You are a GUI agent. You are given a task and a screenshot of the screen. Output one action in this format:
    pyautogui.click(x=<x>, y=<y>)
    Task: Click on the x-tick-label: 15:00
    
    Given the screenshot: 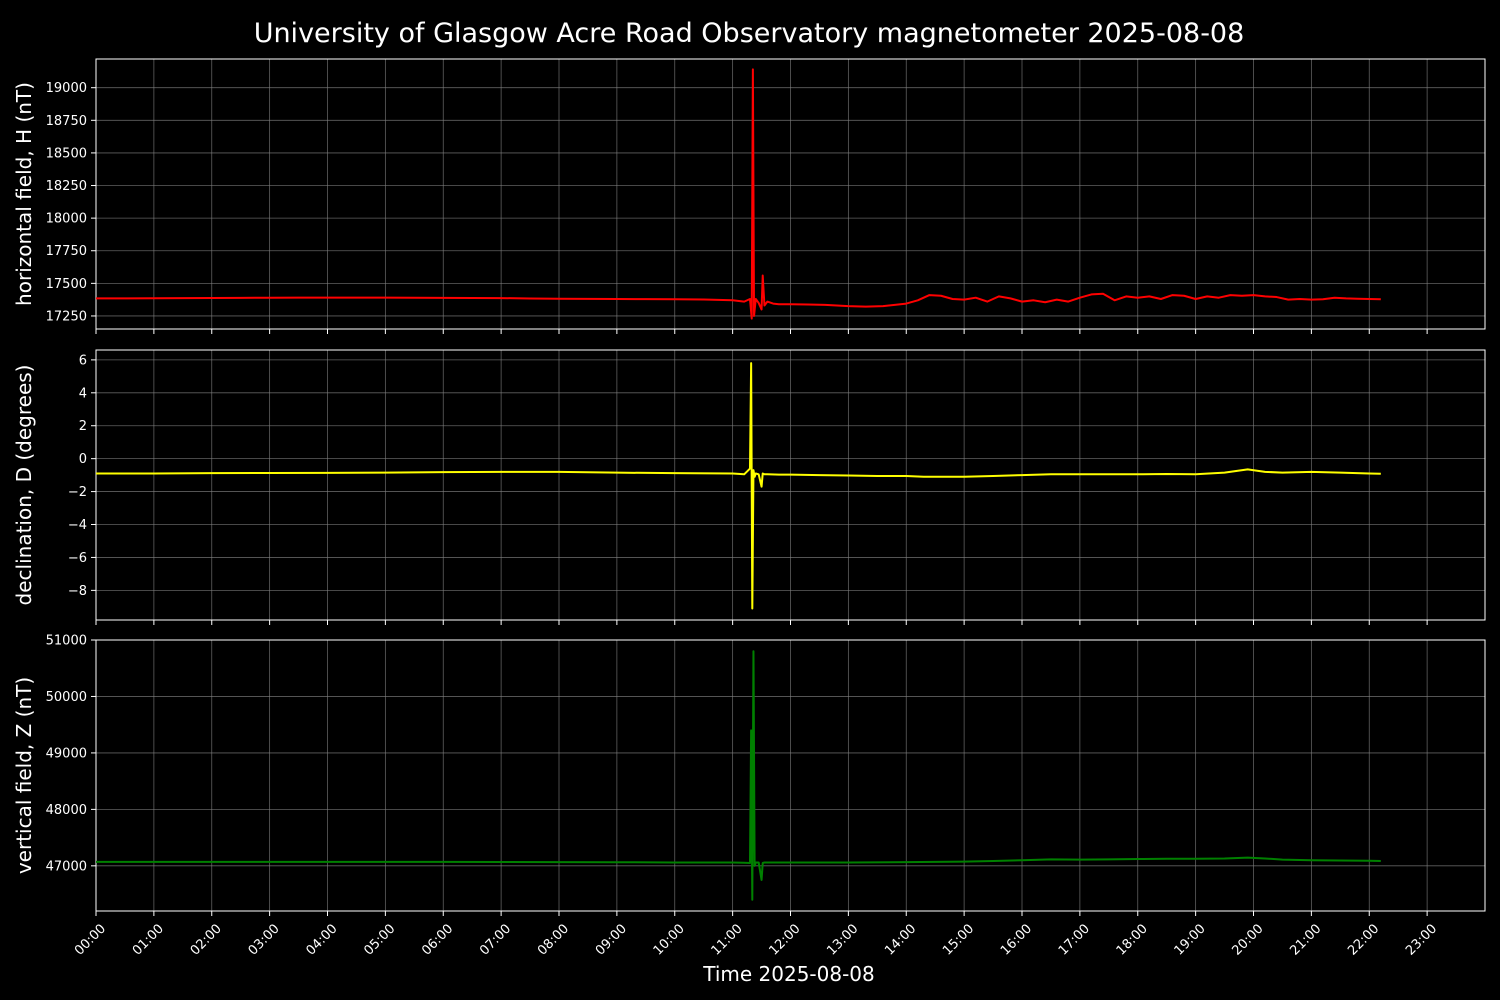 What is the action you would take?
    pyautogui.click(x=958, y=939)
    